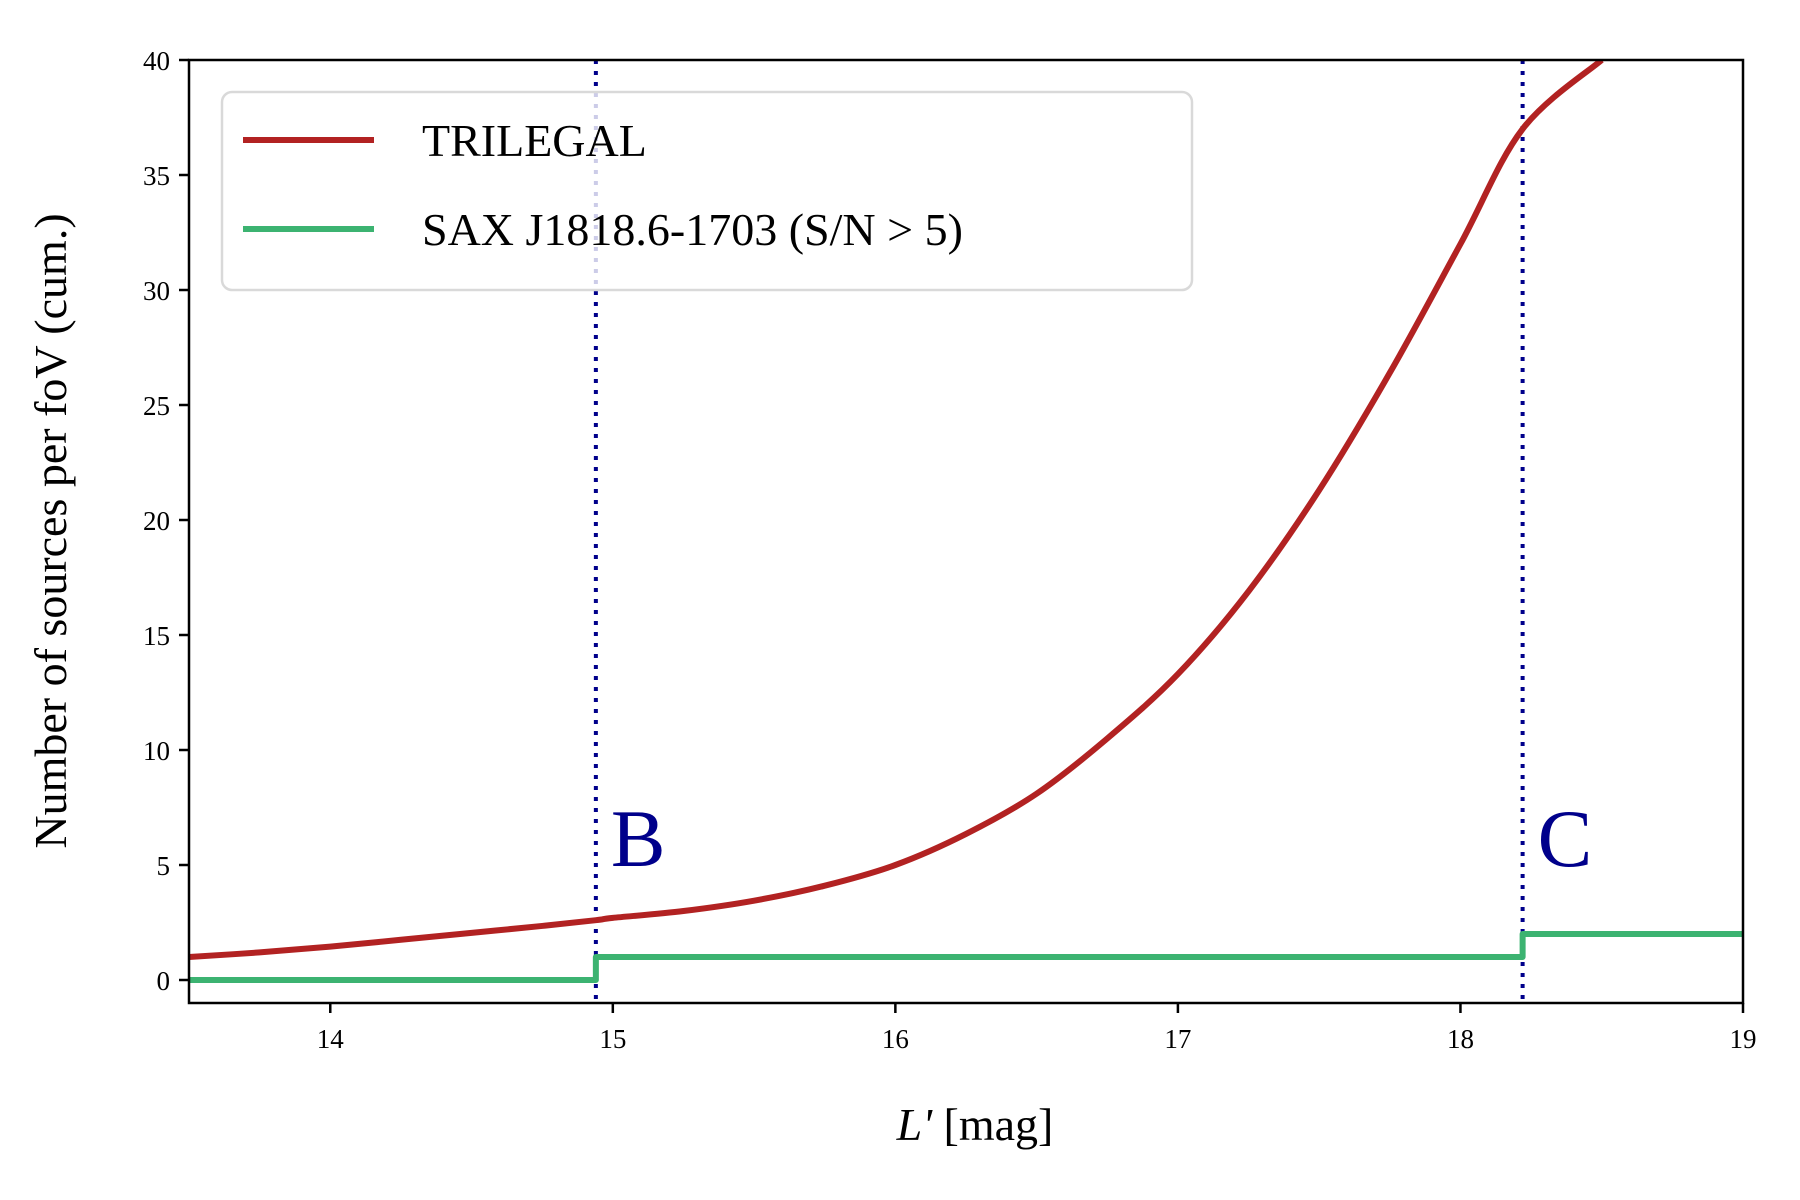 The height and width of the screenshot is (1200, 1800). What do you see at coordinates (692, 229) in the screenshot?
I see `legend-label-2: SAX J1818.6-1703 (S/N > 5)` at bounding box center [692, 229].